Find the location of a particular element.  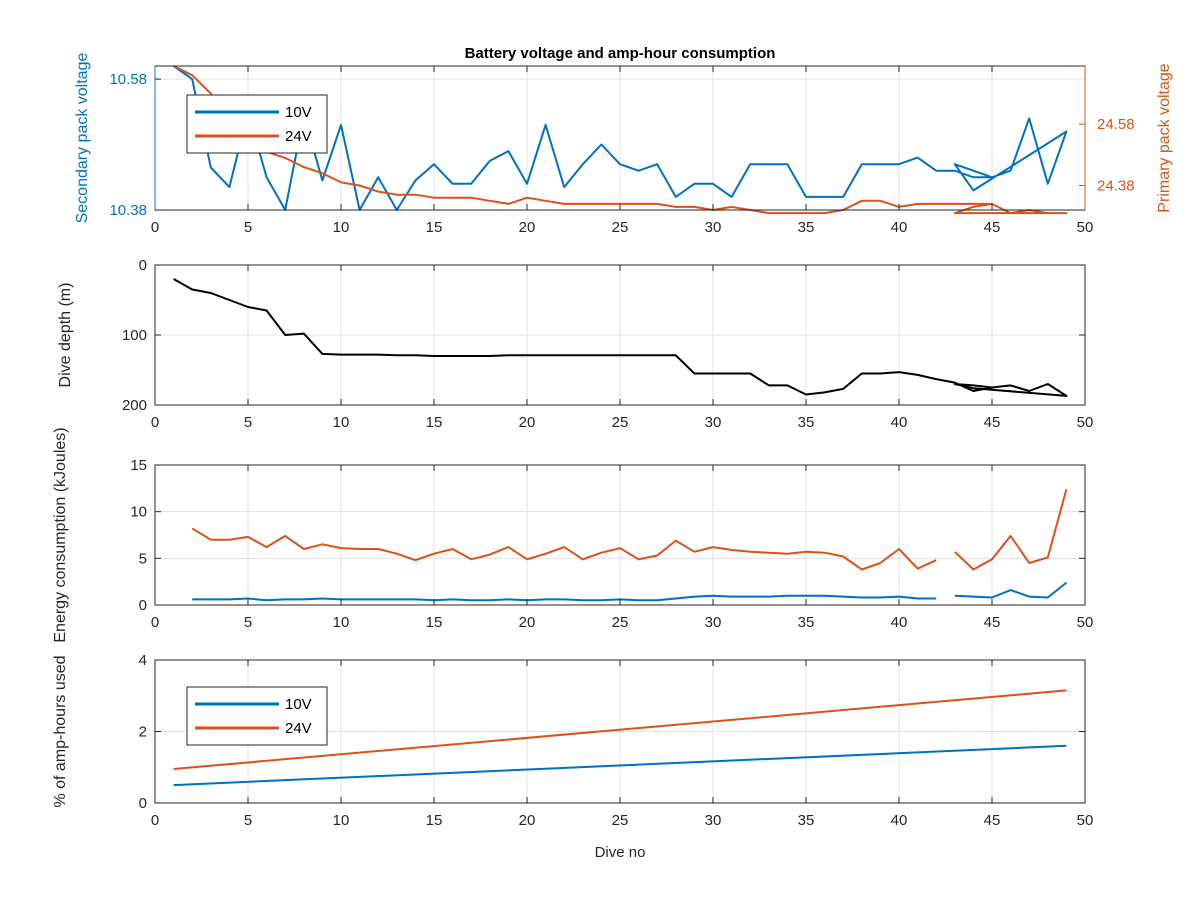

y-tick-label: 15 is located at coordinates (138, 465).